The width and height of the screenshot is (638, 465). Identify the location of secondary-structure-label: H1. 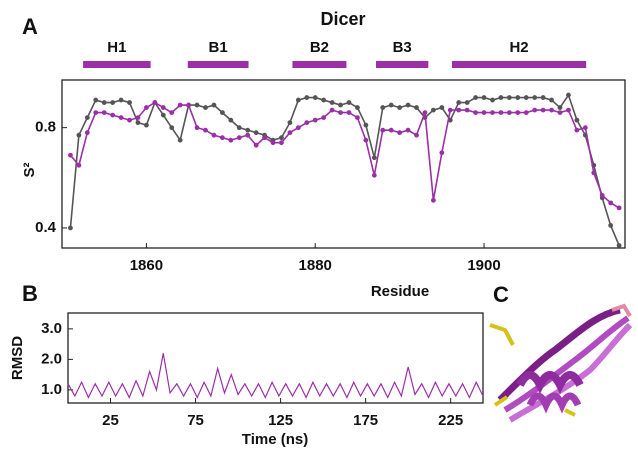
(116, 47).